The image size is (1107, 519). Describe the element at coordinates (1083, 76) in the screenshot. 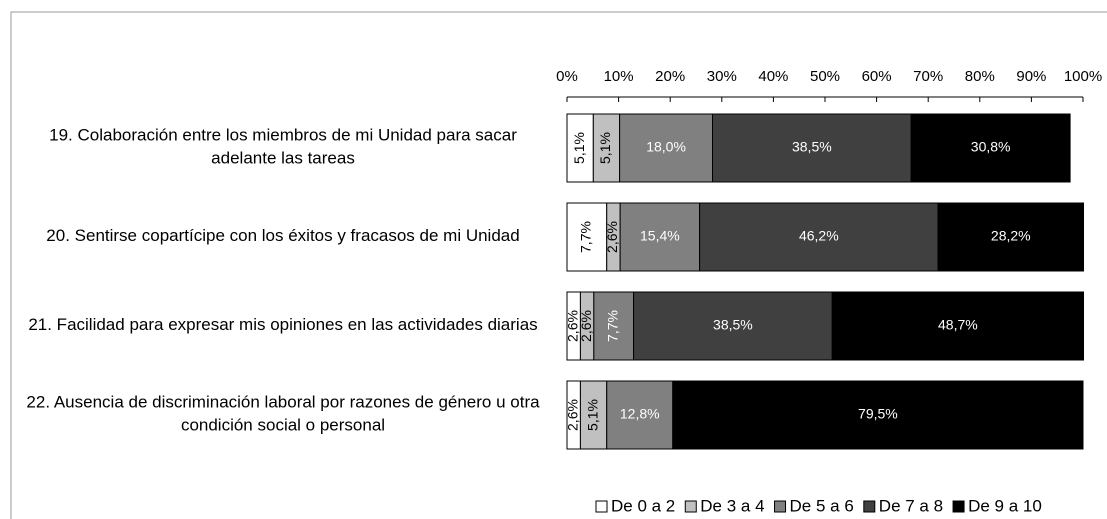

I see `x-tick-label: 100%` at that location.